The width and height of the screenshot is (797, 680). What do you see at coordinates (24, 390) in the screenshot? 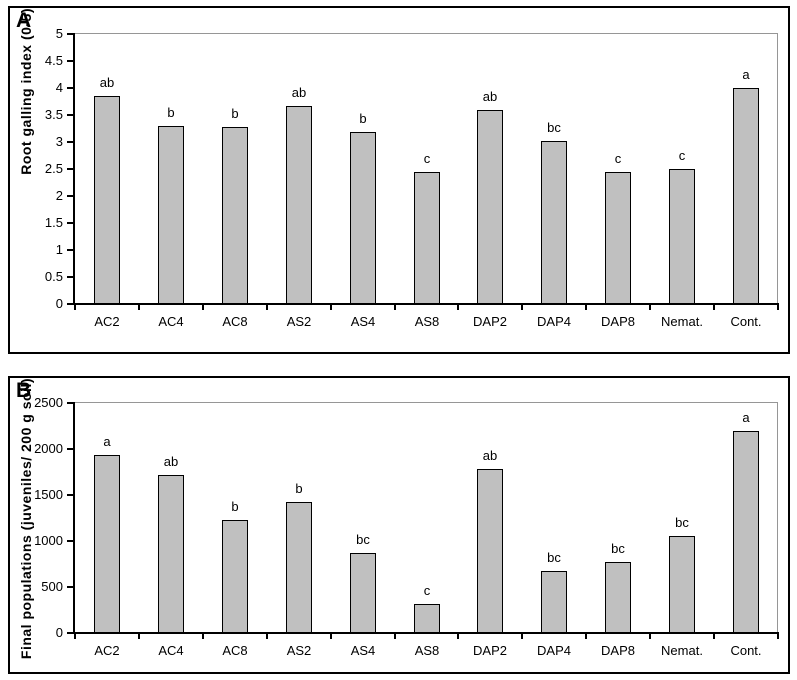
I see `panel-b-label: B` at bounding box center [24, 390].